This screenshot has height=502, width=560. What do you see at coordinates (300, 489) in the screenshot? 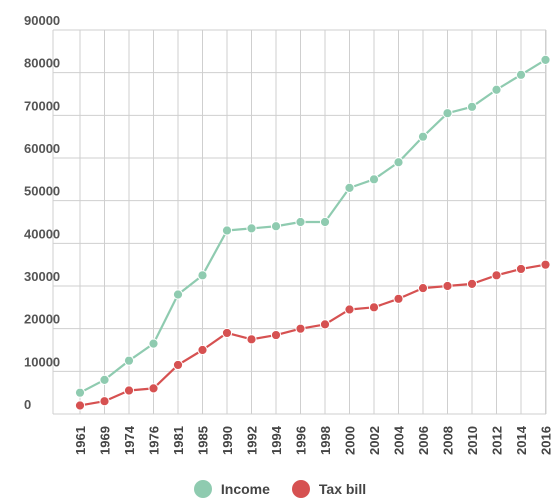
I see `legend-swatch-tax-bill` at bounding box center [300, 489].